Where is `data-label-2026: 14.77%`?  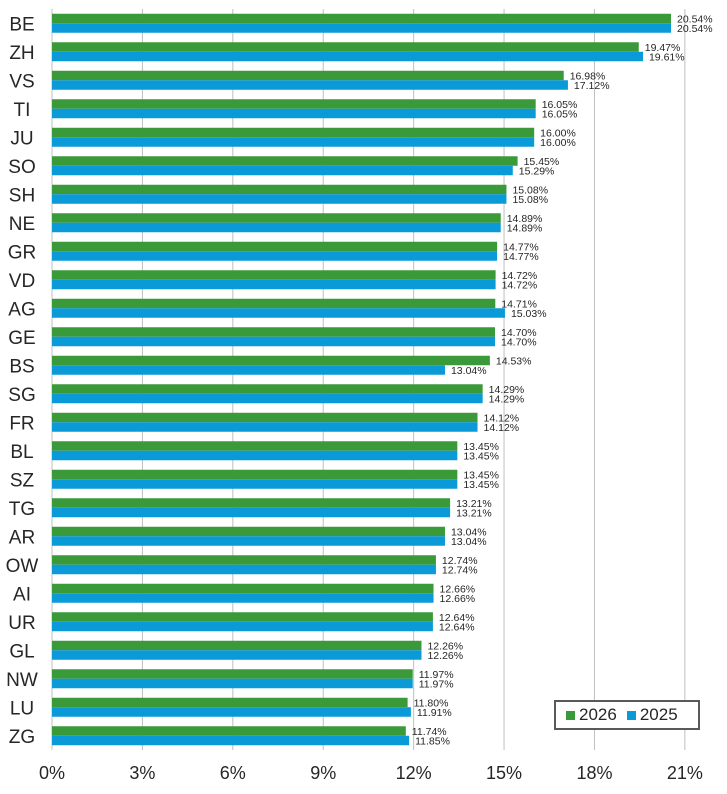
data-label-2026: 14.77% is located at coordinates (521, 247).